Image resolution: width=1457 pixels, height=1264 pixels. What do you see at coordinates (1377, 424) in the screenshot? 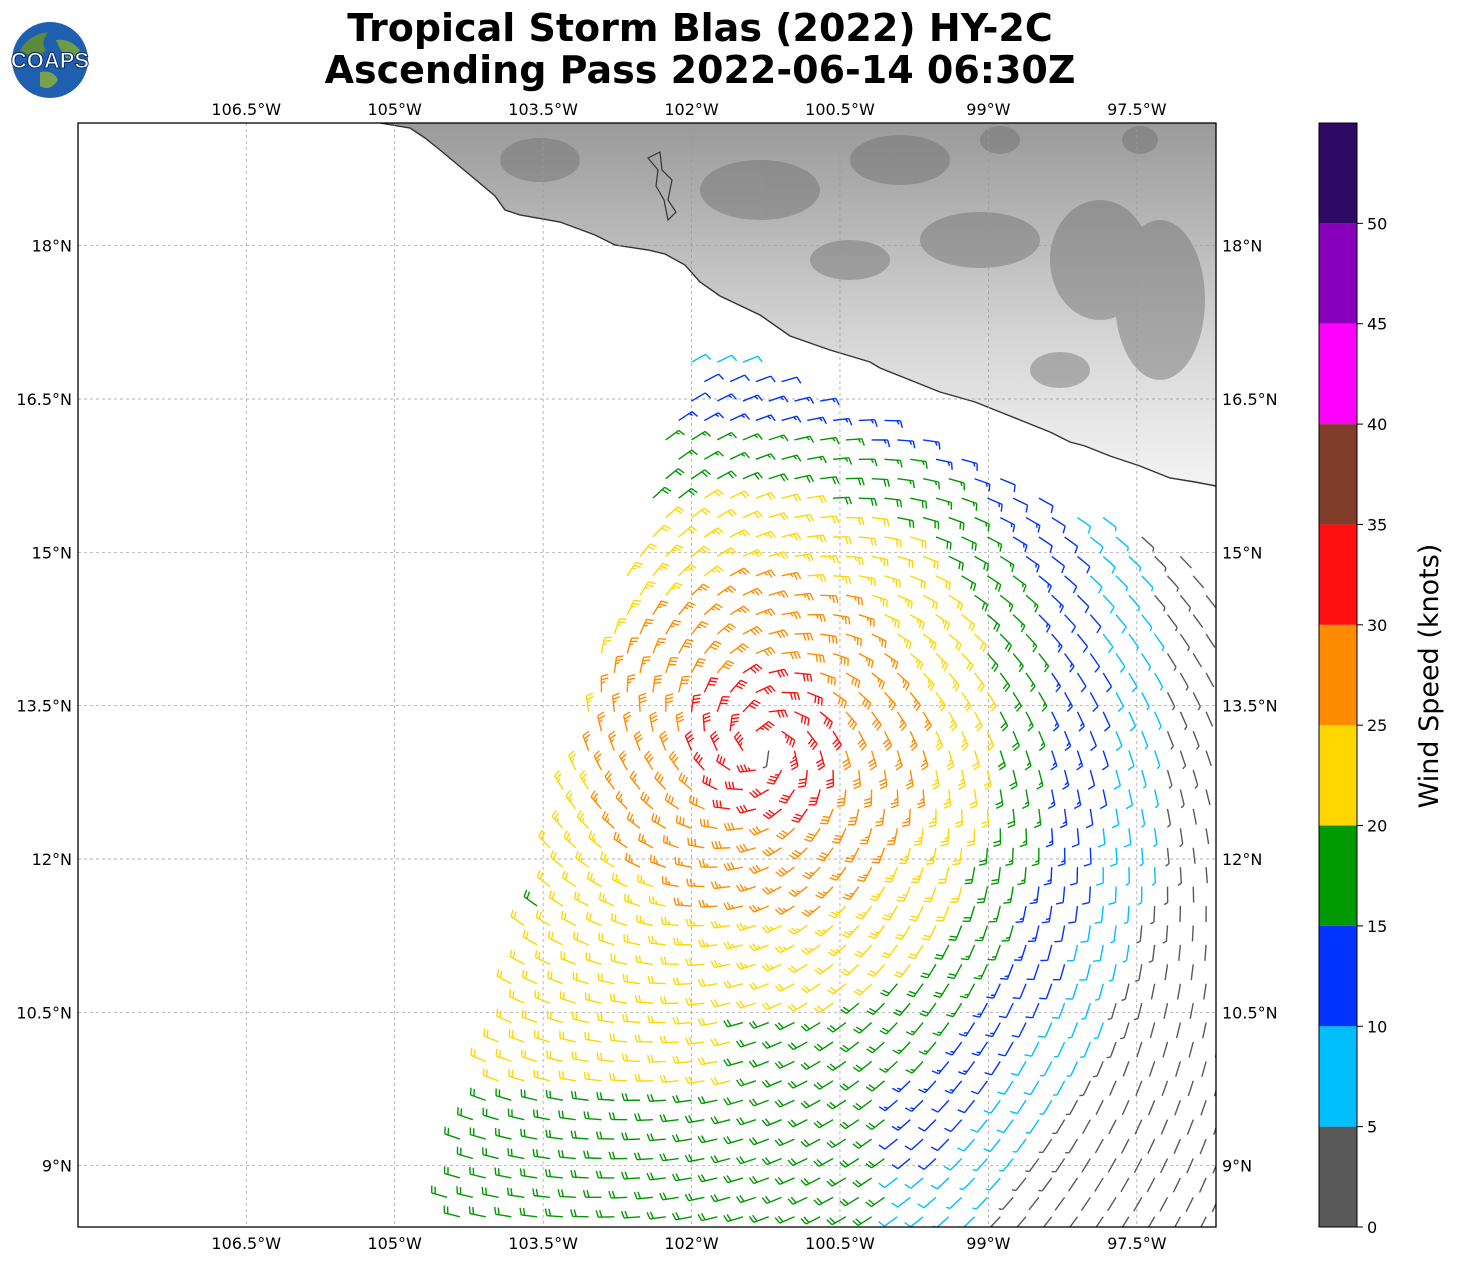
I see `colorbar-tick-label: 40` at bounding box center [1377, 424].